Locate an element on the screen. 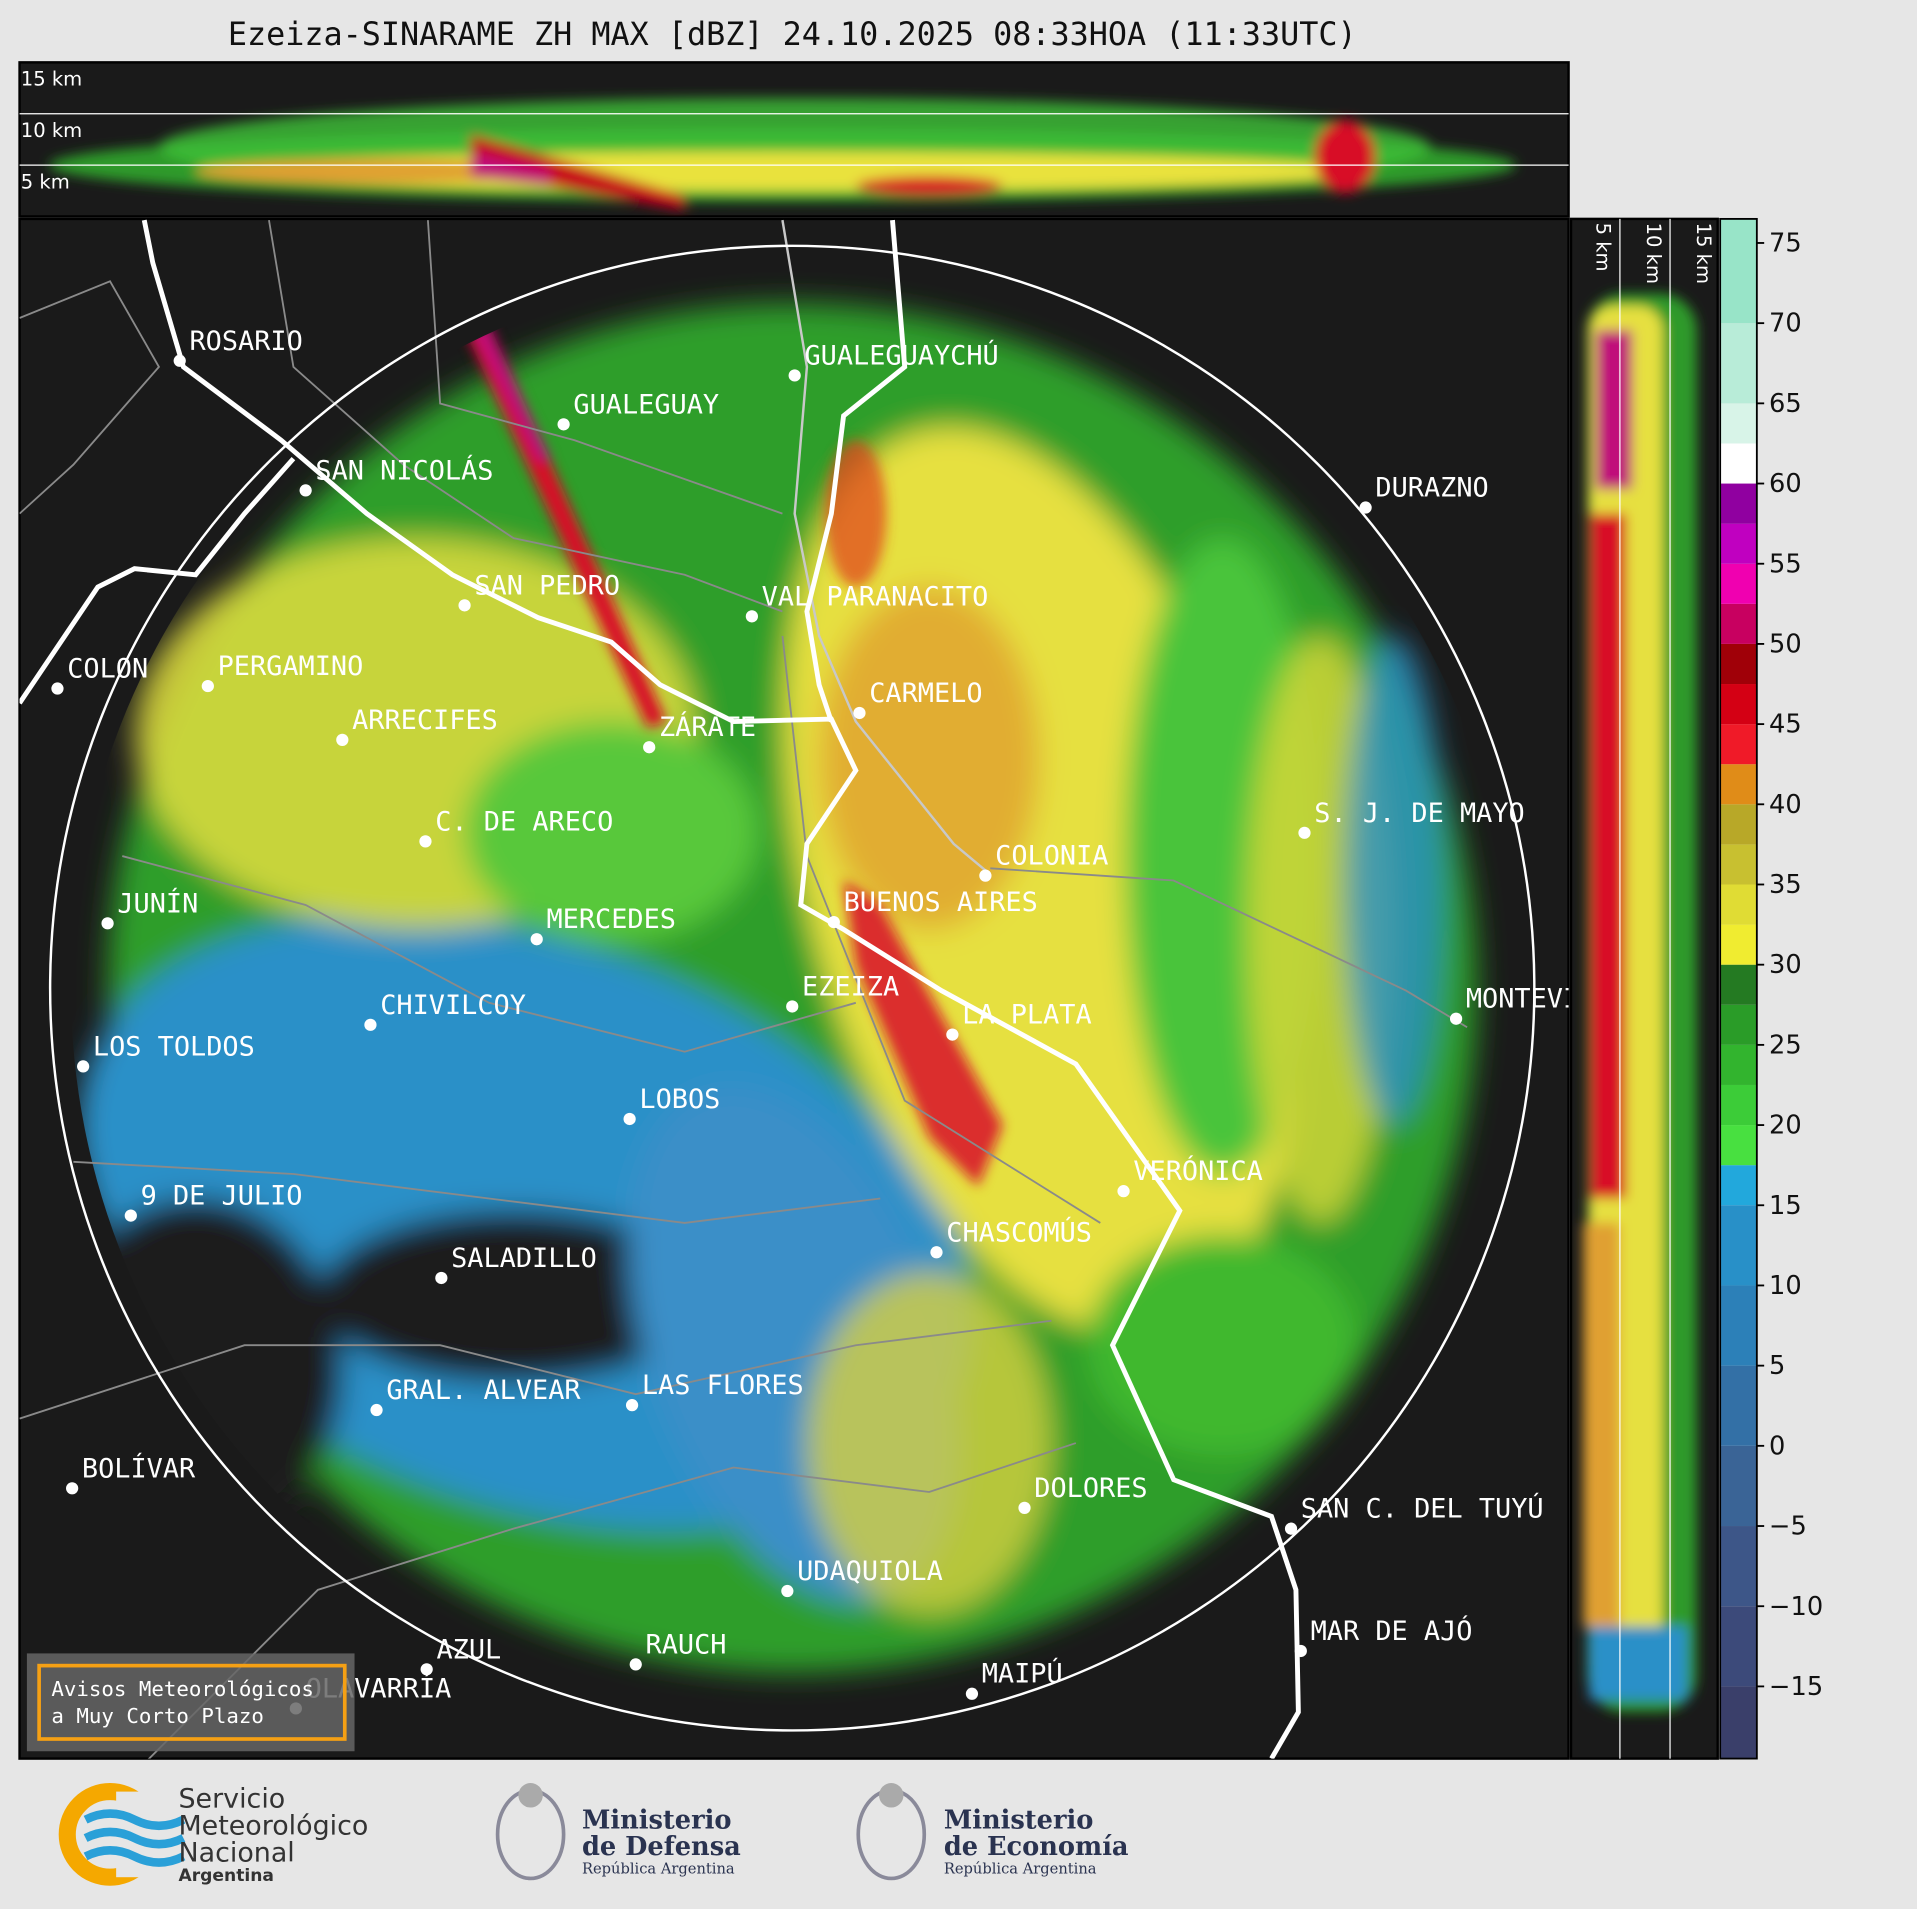 The width and height of the screenshot is (1917, 1909). colorbar-tick-label: 55 is located at coordinates (1785, 564).